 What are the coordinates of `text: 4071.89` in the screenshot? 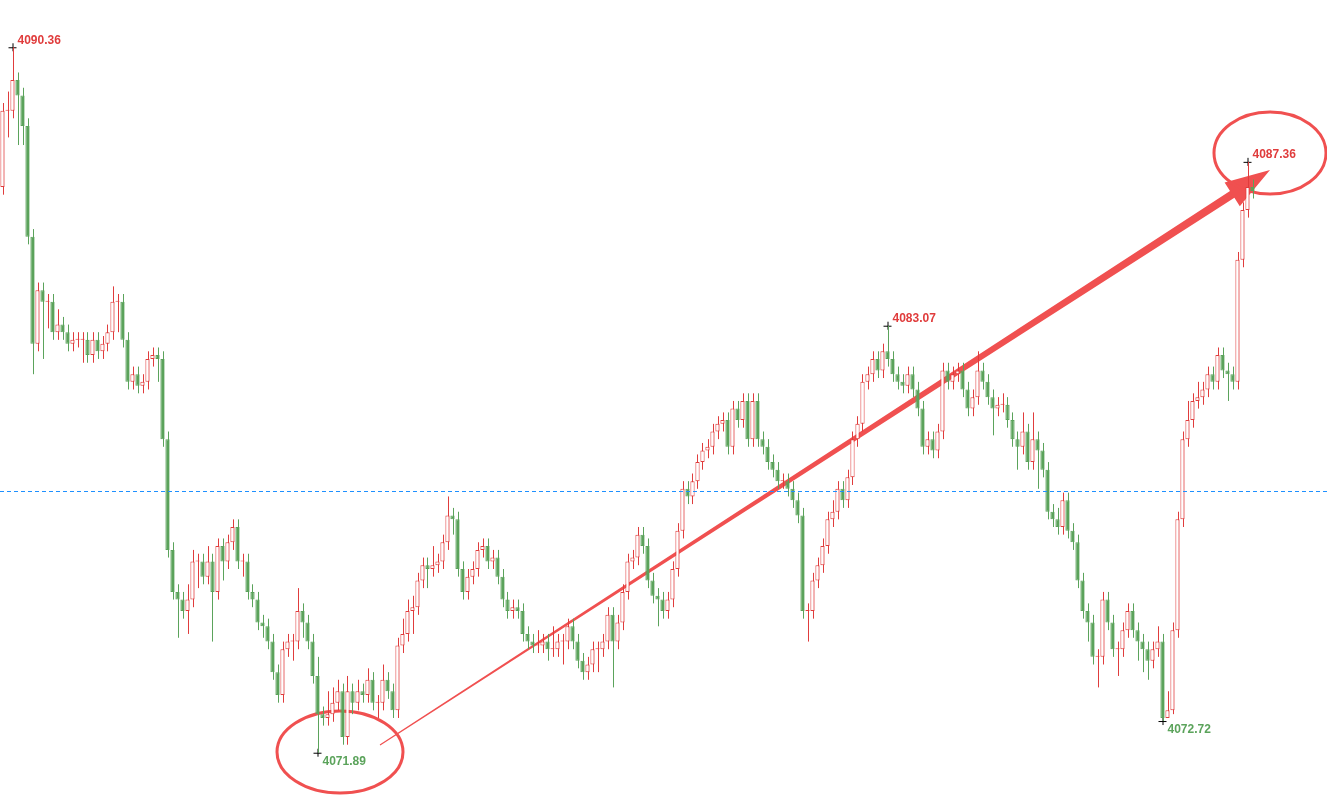 It's located at (344, 761).